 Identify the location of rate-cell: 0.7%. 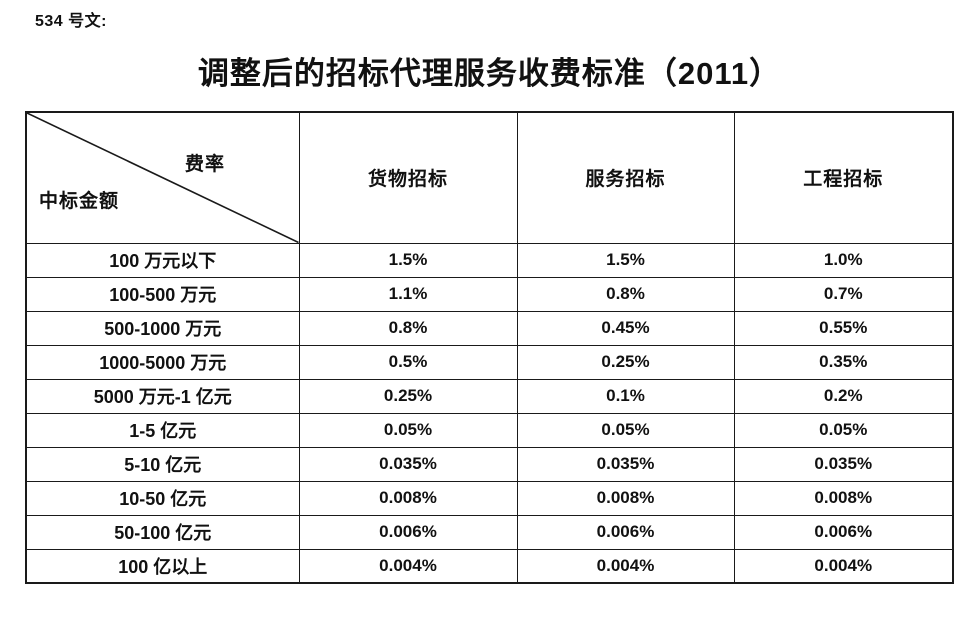
(843, 294).